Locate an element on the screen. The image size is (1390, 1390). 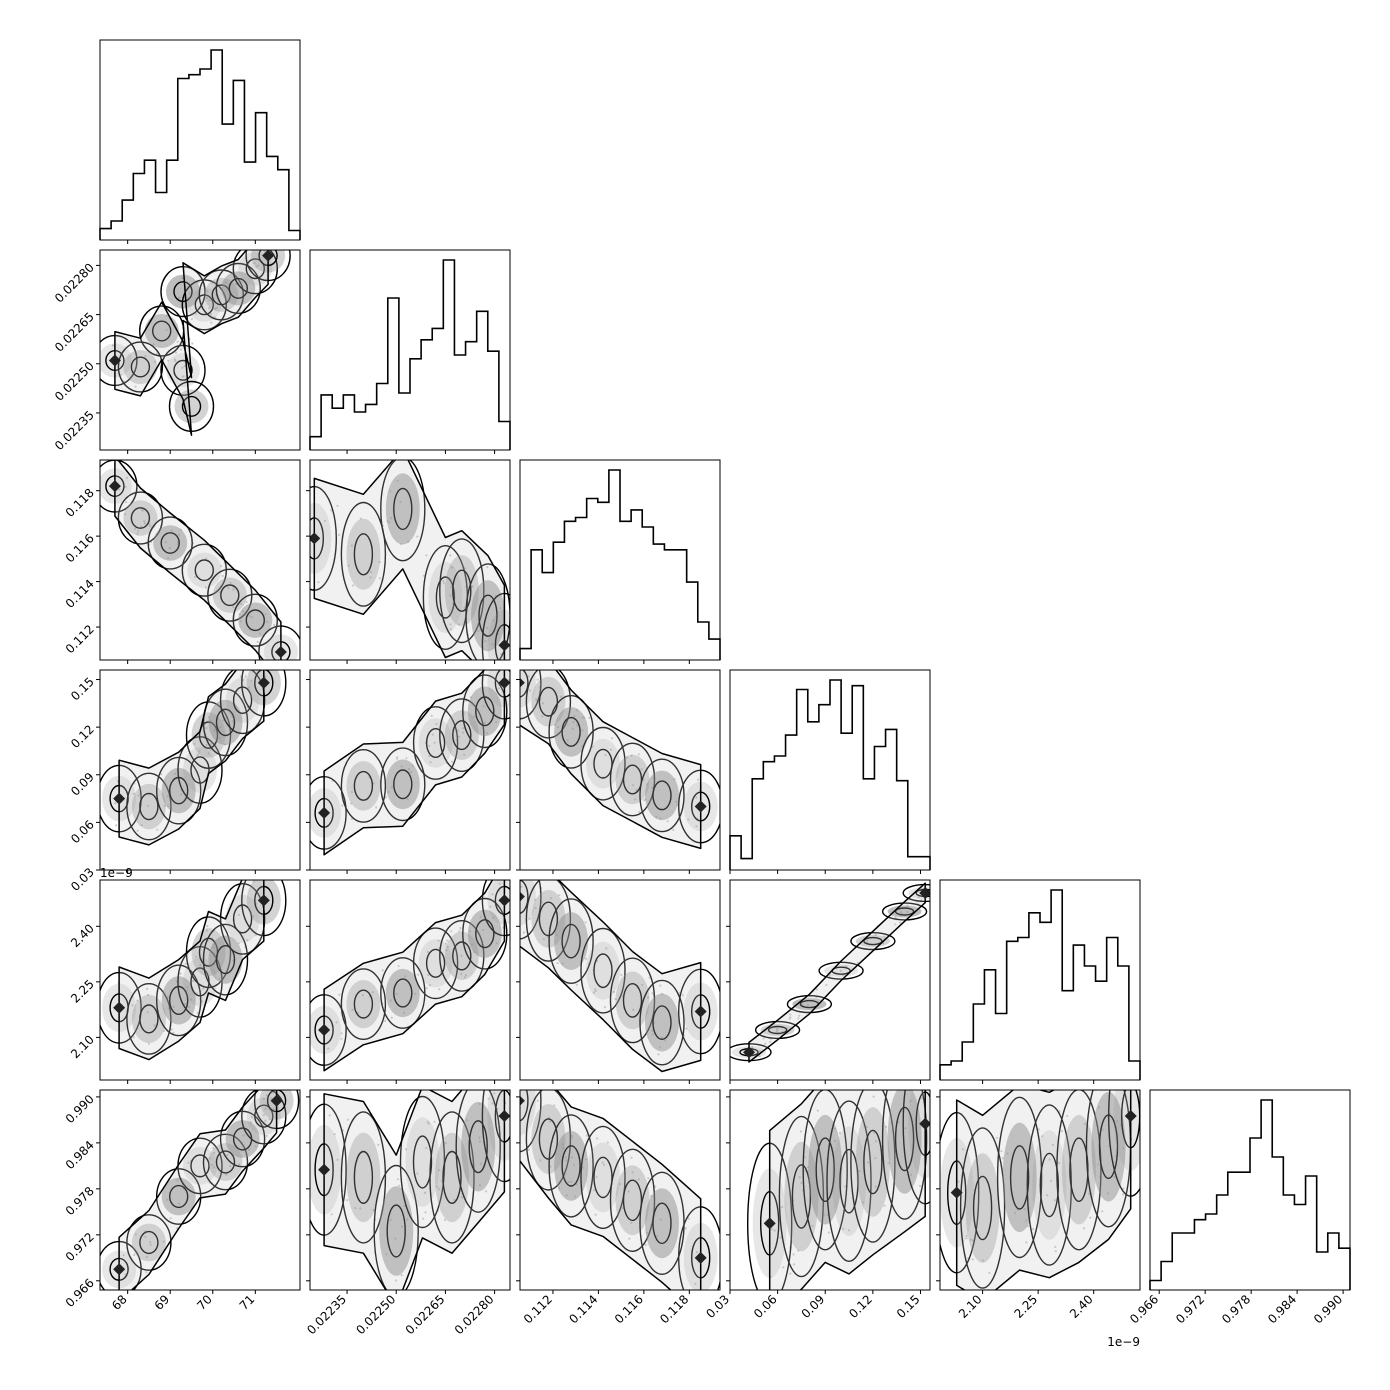
x-tick-label: 2.25 is located at coordinates (1025, 1306).